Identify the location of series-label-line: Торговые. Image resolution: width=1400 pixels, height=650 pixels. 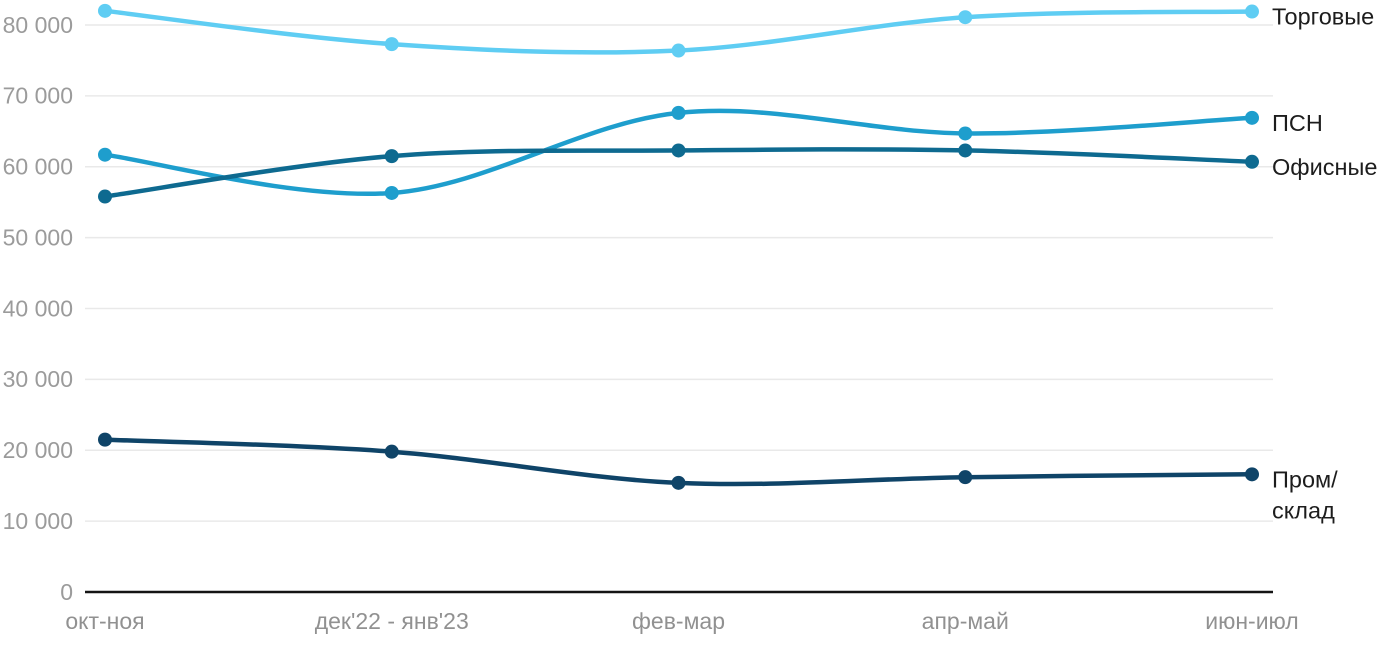
(1323, 17).